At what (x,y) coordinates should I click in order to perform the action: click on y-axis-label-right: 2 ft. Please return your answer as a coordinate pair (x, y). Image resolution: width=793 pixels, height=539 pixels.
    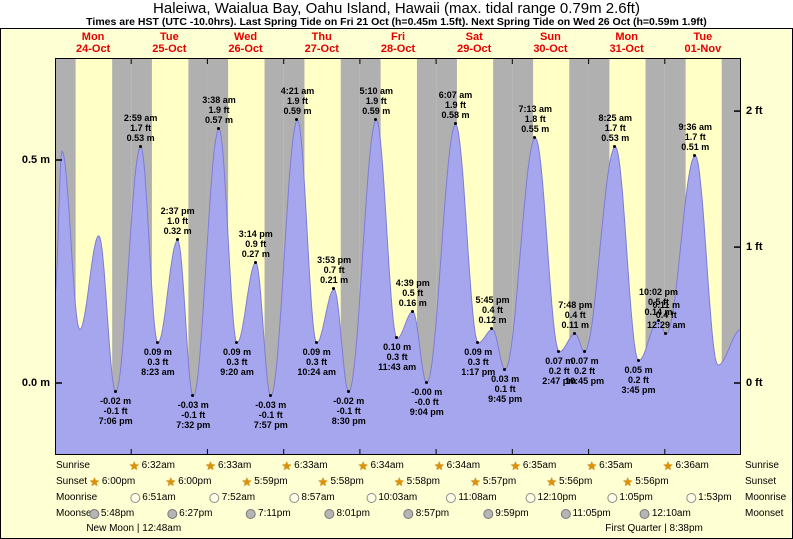
    Looking at the image, I should click on (754, 111).